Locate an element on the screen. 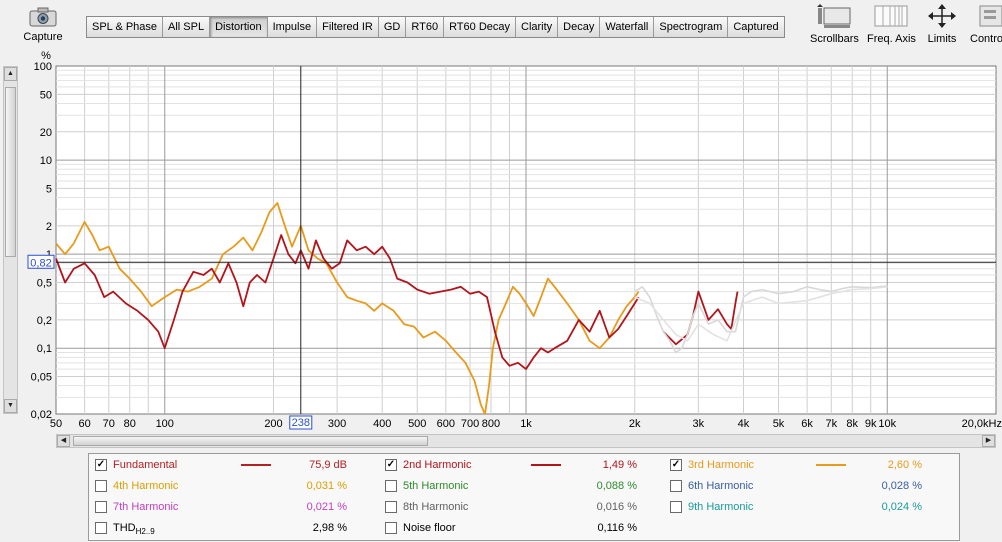 The width and height of the screenshot is (1002, 542). 7th-harmonic-checkbox is located at coordinates (101, 507).